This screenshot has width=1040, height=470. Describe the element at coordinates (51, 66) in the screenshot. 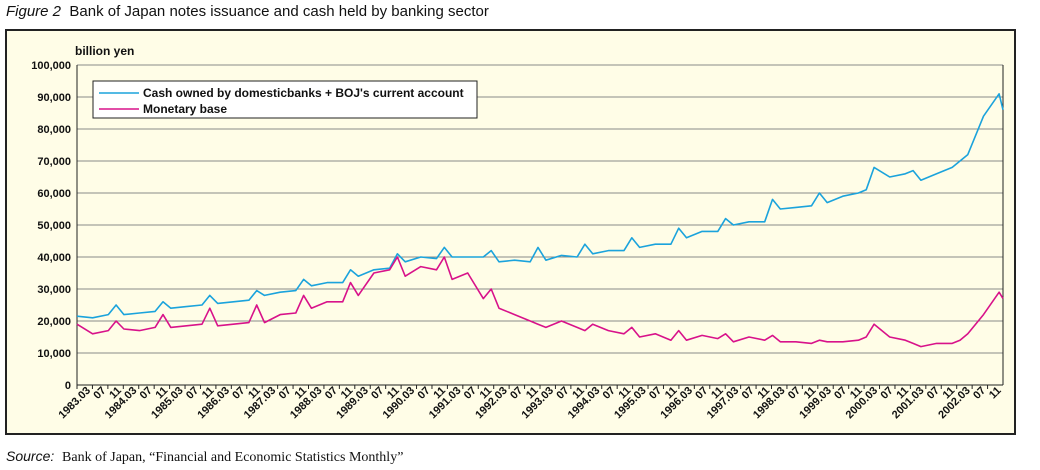

I see `y-tick-label: 100,000` at that location.